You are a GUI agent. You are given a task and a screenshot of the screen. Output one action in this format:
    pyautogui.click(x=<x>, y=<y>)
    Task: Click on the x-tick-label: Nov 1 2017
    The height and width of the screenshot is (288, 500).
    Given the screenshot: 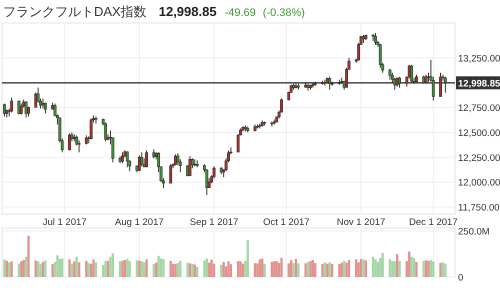 What is the action you would take?
    pyautogui.click(x=361, y=222)
    